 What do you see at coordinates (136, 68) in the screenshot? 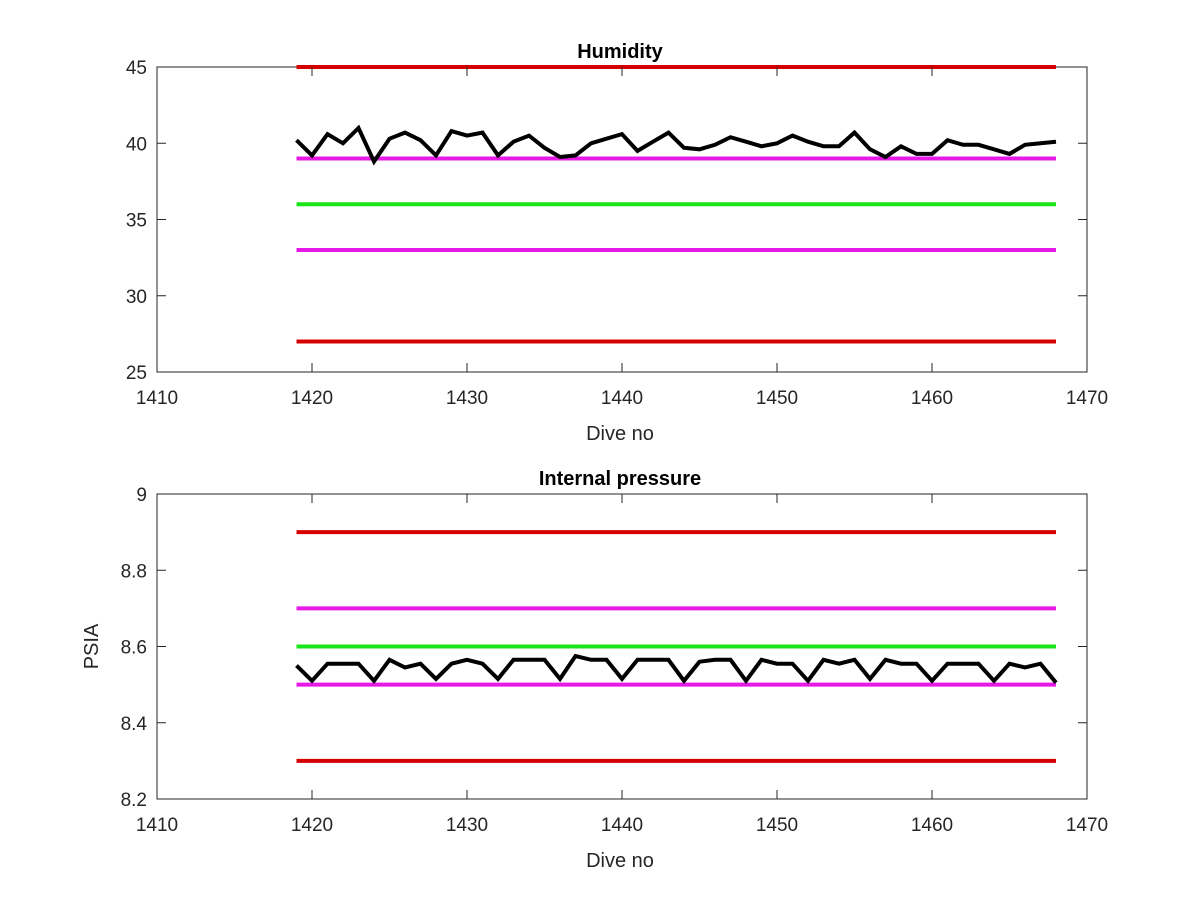
I see `y-tick-label: 45` at bounding box center [136, 68].